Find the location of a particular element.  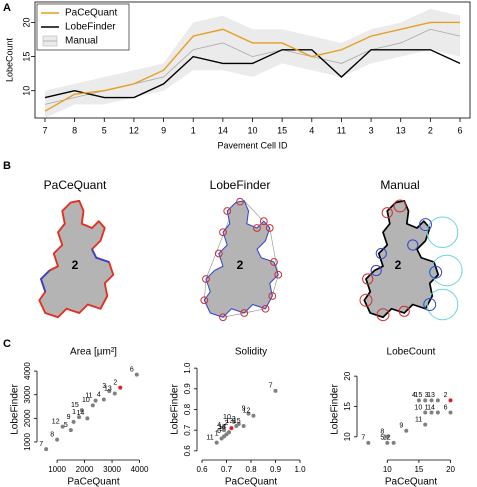

cell-label: 2 is located at coordinates (75, 265).